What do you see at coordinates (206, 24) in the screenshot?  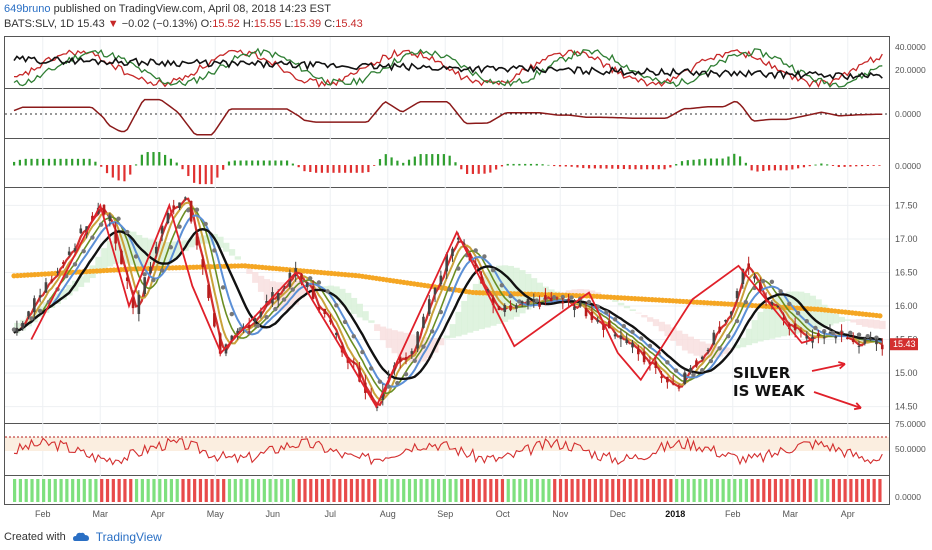 I see `open-label: O:` at bounding box center [206, 24].